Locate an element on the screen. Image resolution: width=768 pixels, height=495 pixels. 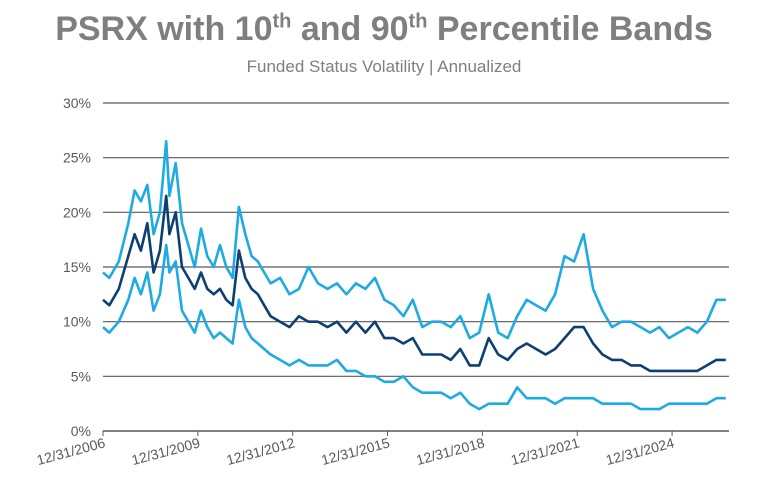
y-tick-label: 15% is located at coordinates (77, 267).